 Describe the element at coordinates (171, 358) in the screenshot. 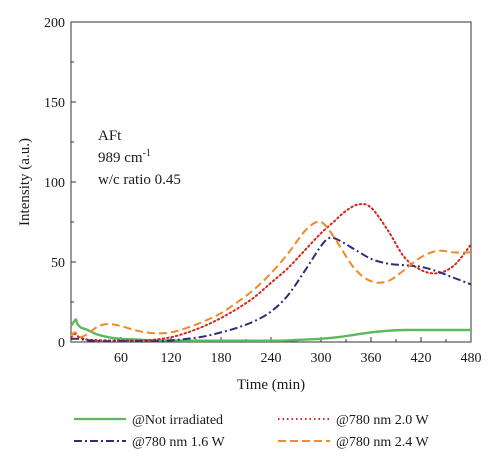

I see `x-tick-label: 120` at that location.